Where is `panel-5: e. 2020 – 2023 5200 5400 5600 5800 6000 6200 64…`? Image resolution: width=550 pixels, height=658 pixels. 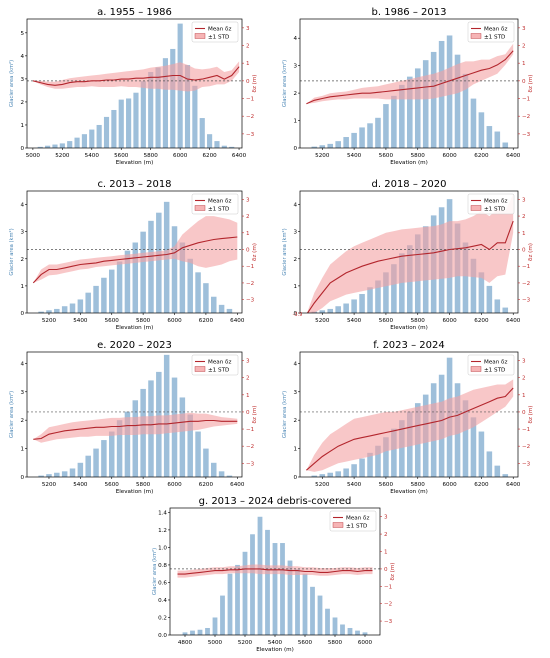 panel-5: e. 2020 – 2023 5200 5400 5600 5800 6000 6200 64… is located at coordinates (133, 417).